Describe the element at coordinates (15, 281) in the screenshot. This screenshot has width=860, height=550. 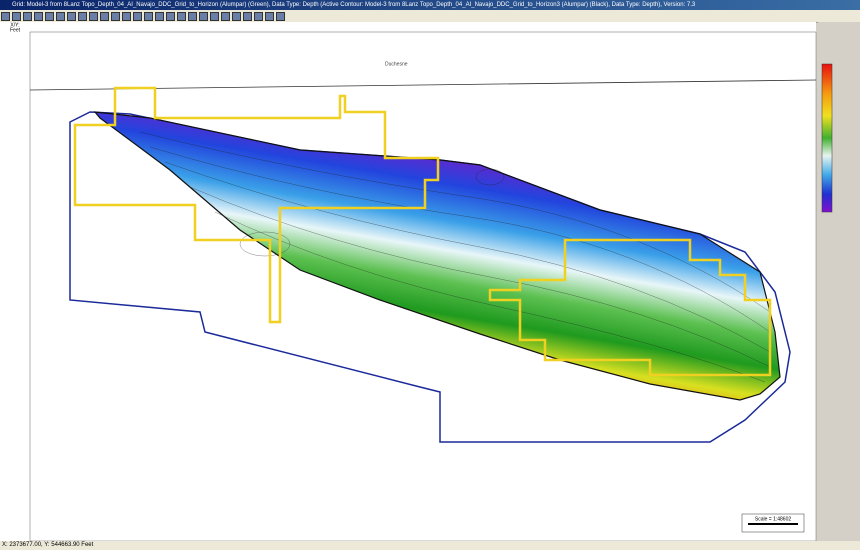
I see `left-ruler` at that location.